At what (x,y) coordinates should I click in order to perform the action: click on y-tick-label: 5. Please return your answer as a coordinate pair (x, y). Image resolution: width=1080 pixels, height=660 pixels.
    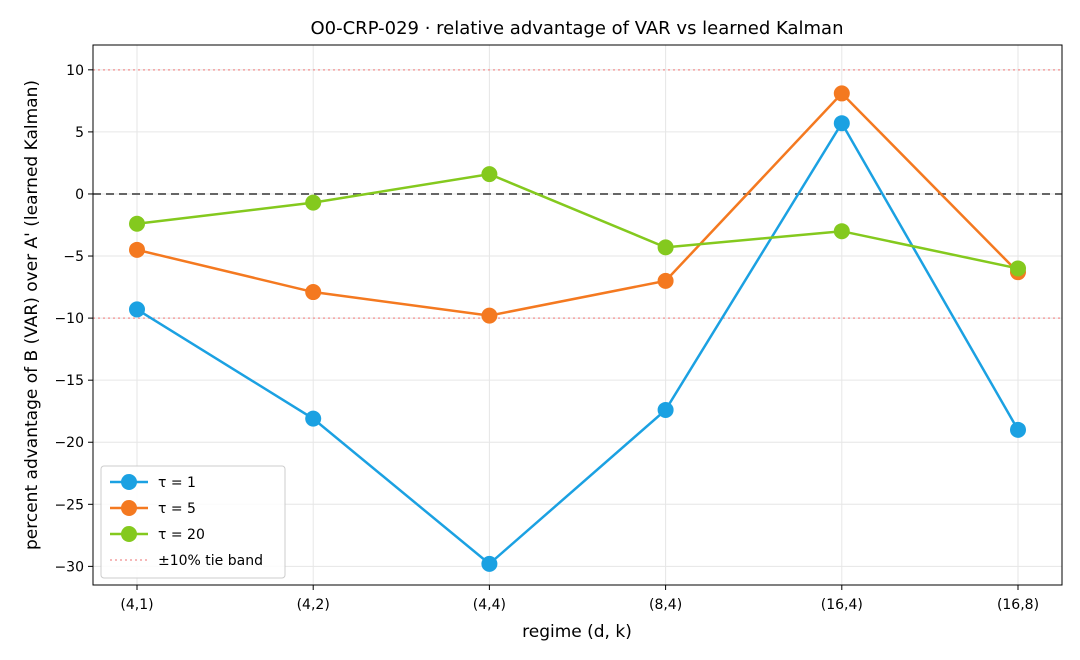
    Looking at the image, I should click on (79, 133).